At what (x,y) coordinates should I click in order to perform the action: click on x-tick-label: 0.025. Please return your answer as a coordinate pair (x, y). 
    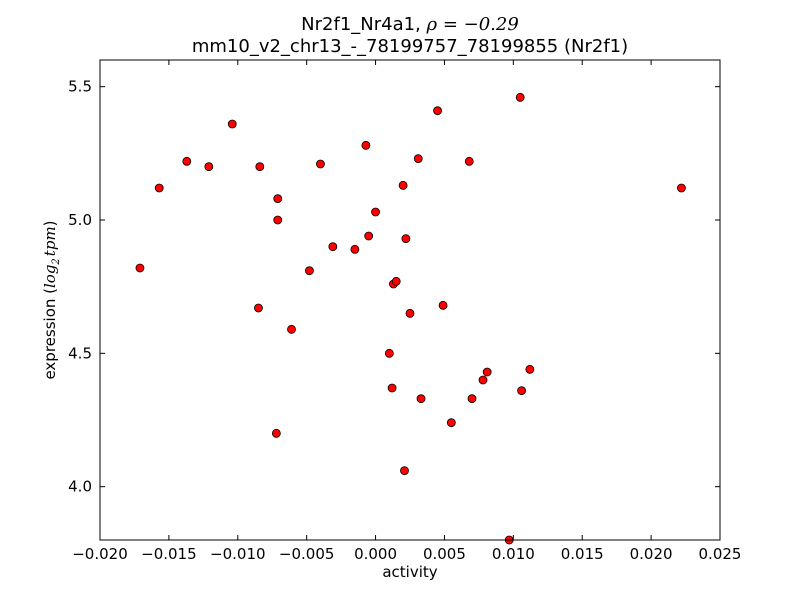
    Looking at the image, I should click on (720, 554).